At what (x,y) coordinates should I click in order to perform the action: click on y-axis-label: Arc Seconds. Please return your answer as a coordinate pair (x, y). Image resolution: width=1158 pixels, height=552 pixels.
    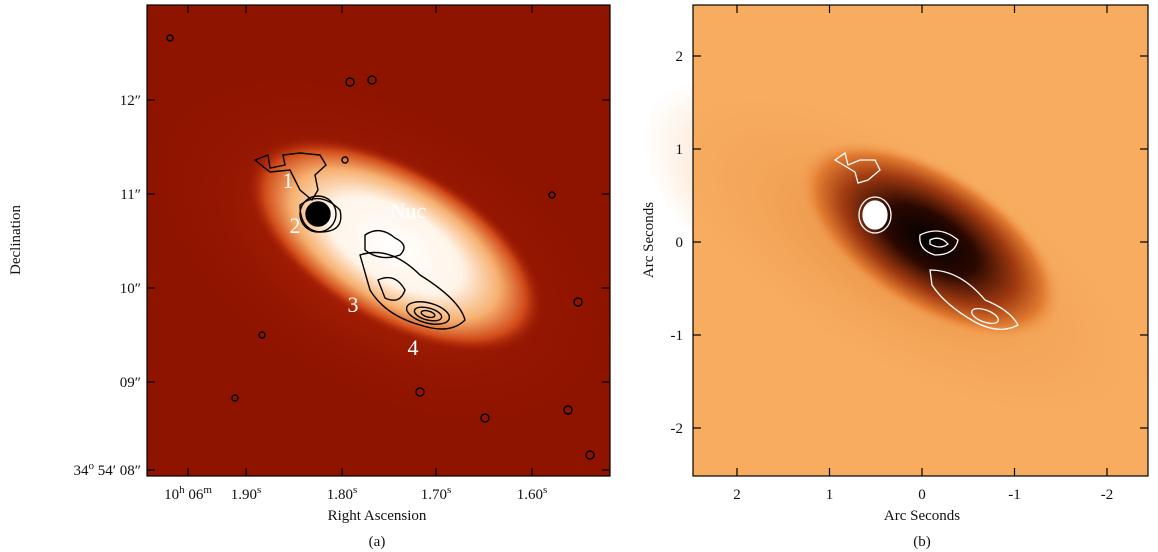
    Looking at the image, I should click on (649, 240).